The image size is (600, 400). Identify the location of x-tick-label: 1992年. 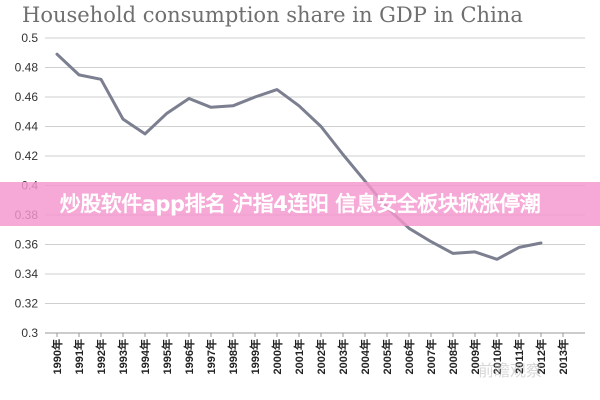
(101, 356).